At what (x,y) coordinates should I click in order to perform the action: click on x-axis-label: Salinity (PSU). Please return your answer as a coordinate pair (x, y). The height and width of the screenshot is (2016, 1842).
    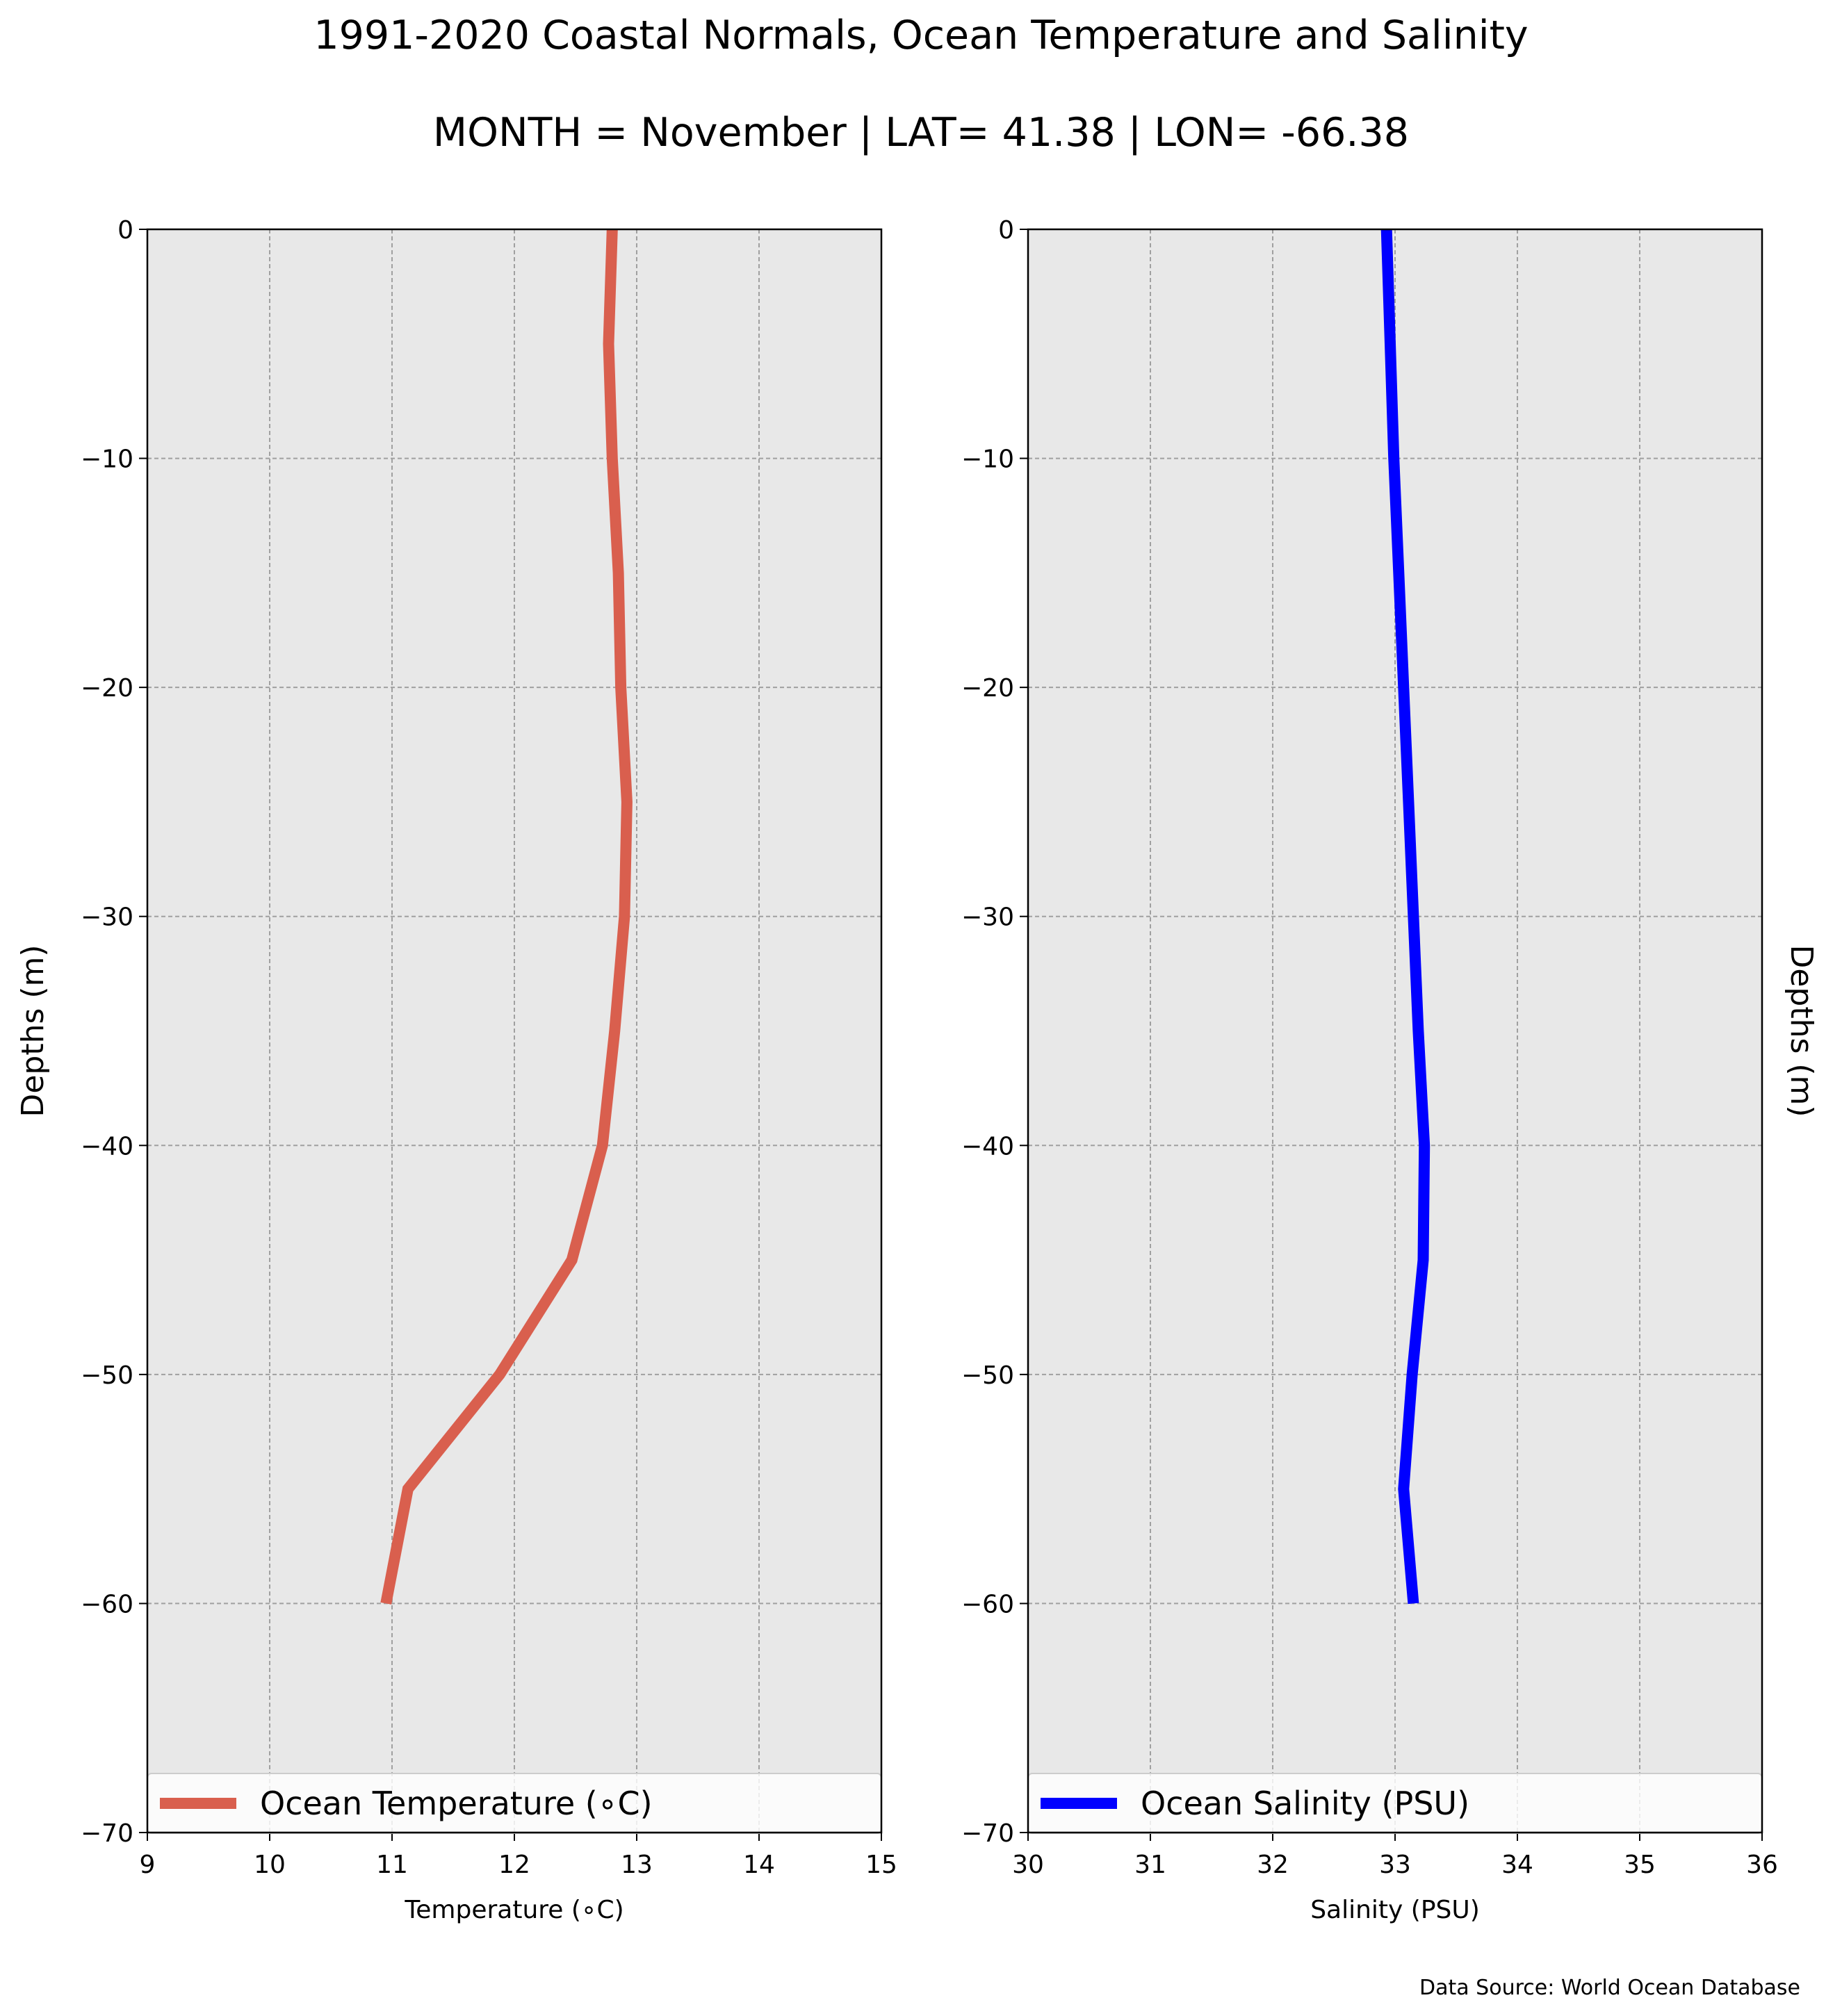
    Looking at the image, I should click on (1395, 1910).